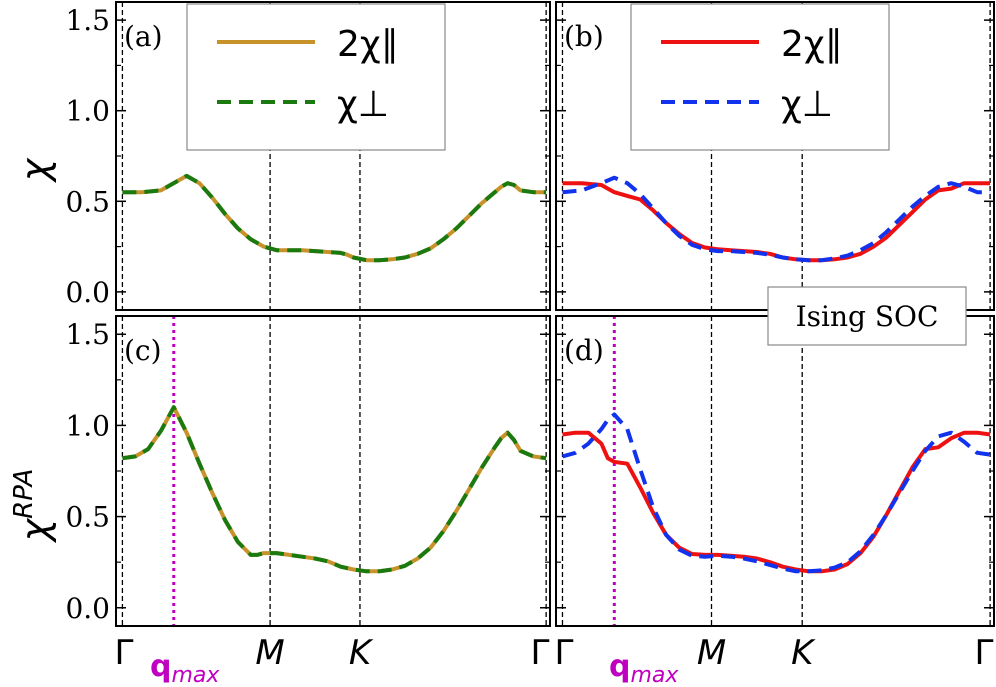 Image resolution: width=996 pixels, height=687 pixels. I want to click on panel-label: (d), so click(584, 350).